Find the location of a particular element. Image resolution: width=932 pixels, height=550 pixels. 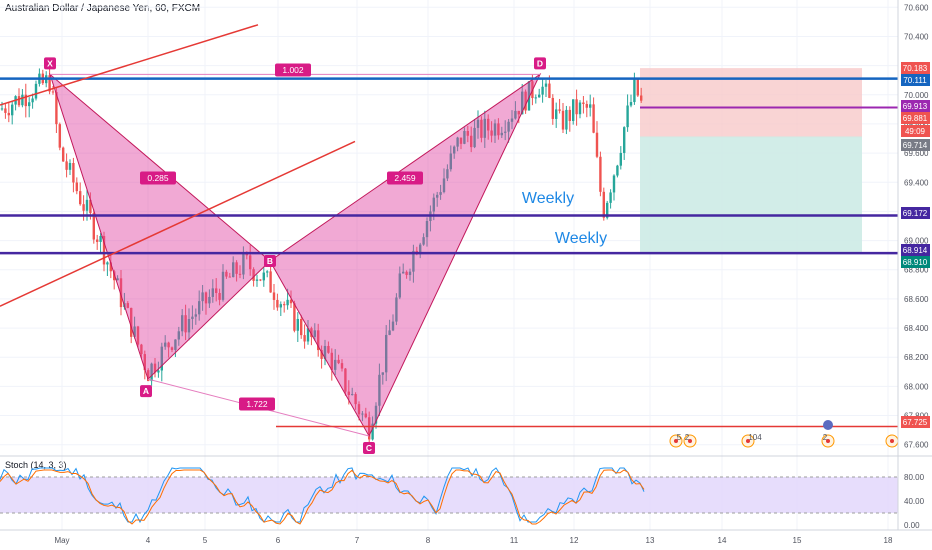

ratio-label-2: 2.459 is located at coordinates (405, 178).